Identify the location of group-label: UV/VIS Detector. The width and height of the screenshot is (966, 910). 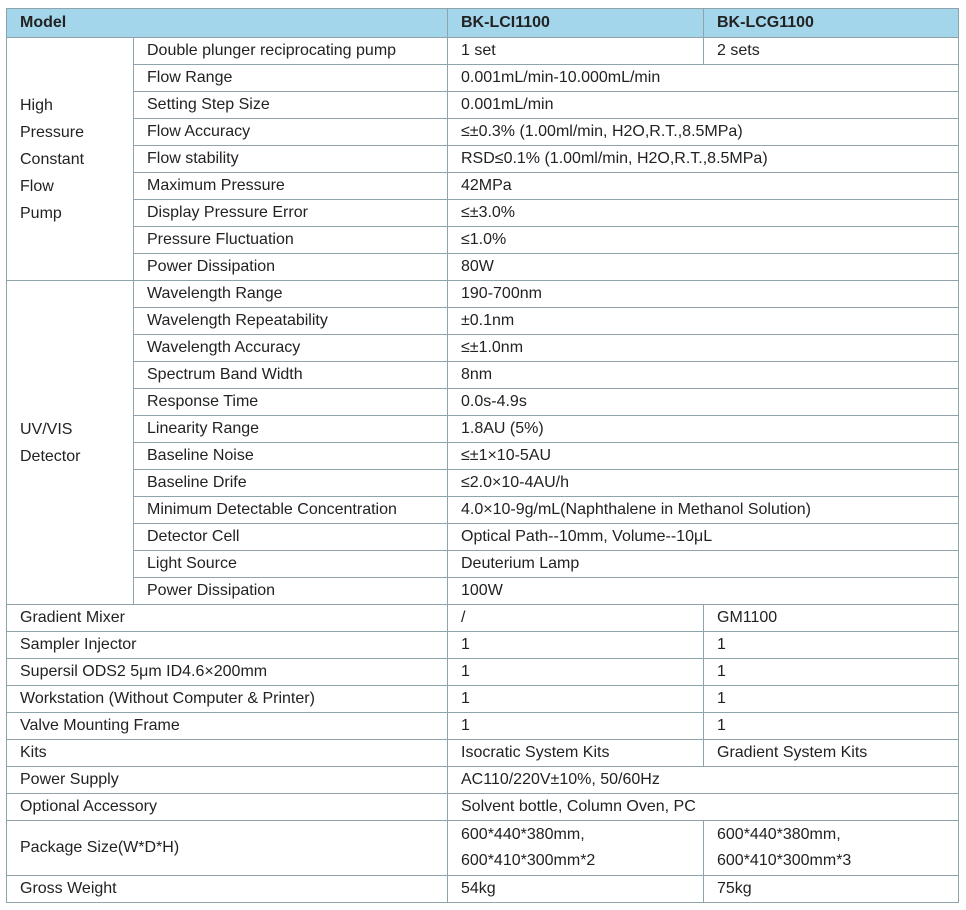
(70, 442).